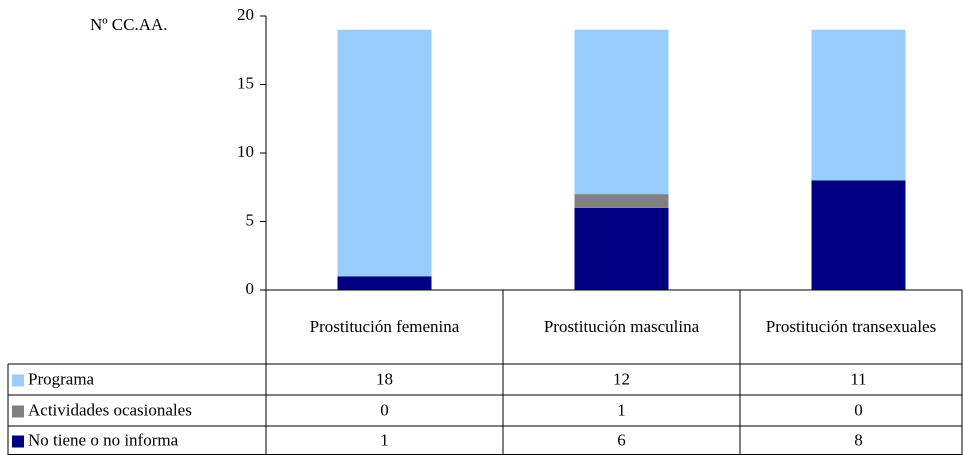  What do you see at coordinates (858, 378) in the screenshot?
I see `data-label: 11` at bounding box center [858, 378].